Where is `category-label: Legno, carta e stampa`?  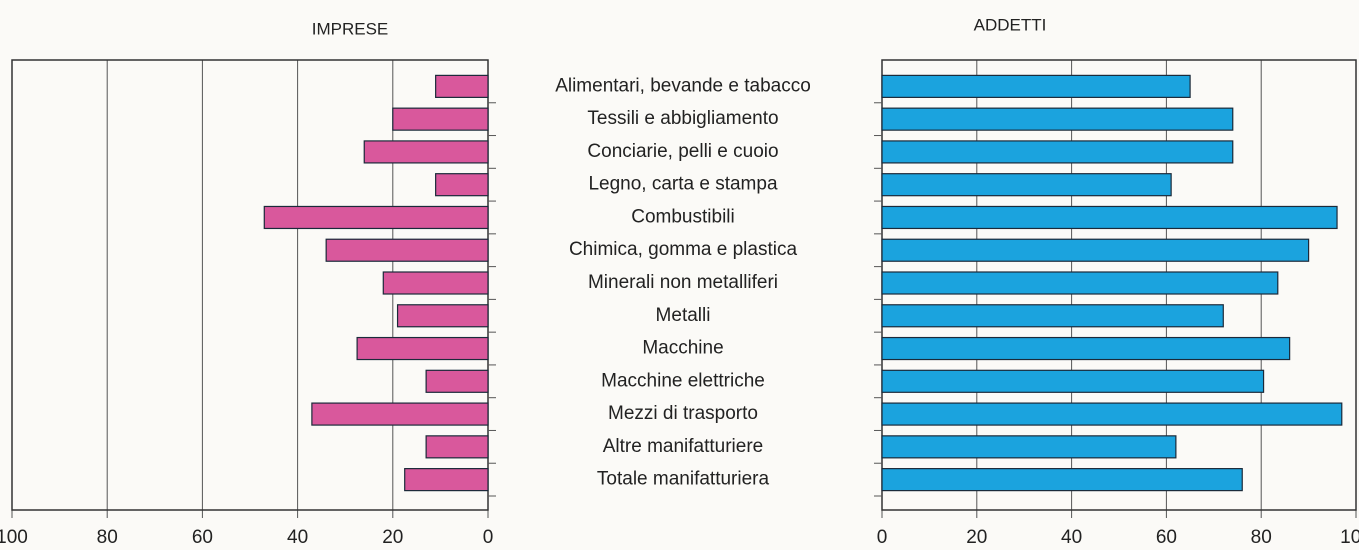 category-label: Legno, carta e stampa is located at coordinates (682, 184).